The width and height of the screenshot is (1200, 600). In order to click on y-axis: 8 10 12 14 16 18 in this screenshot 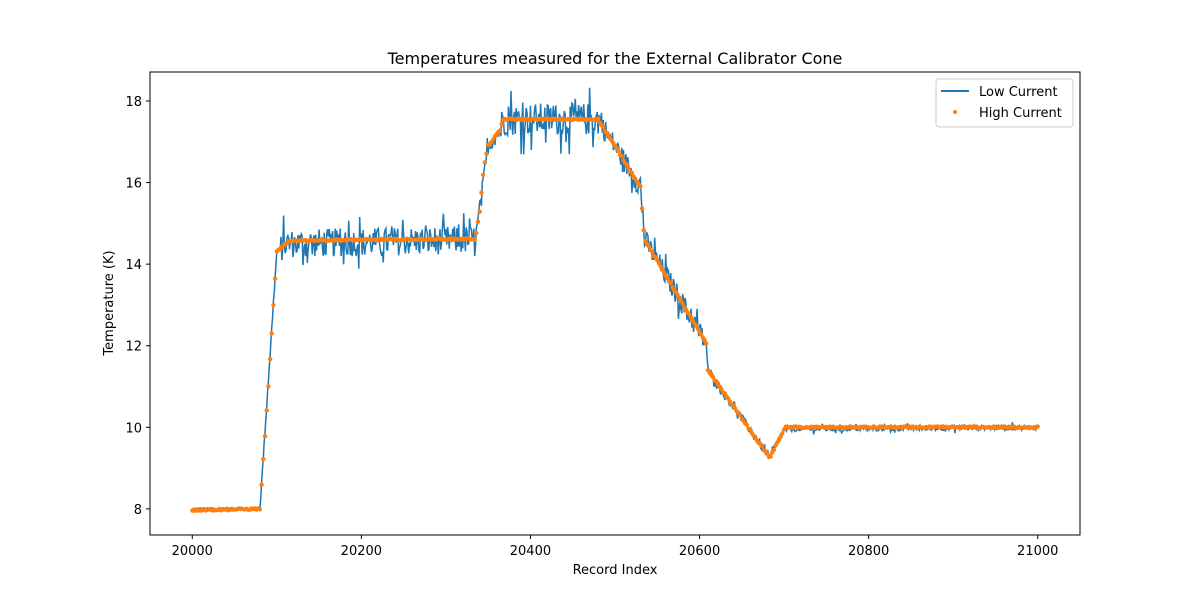, I will do `click(137, 306)`.